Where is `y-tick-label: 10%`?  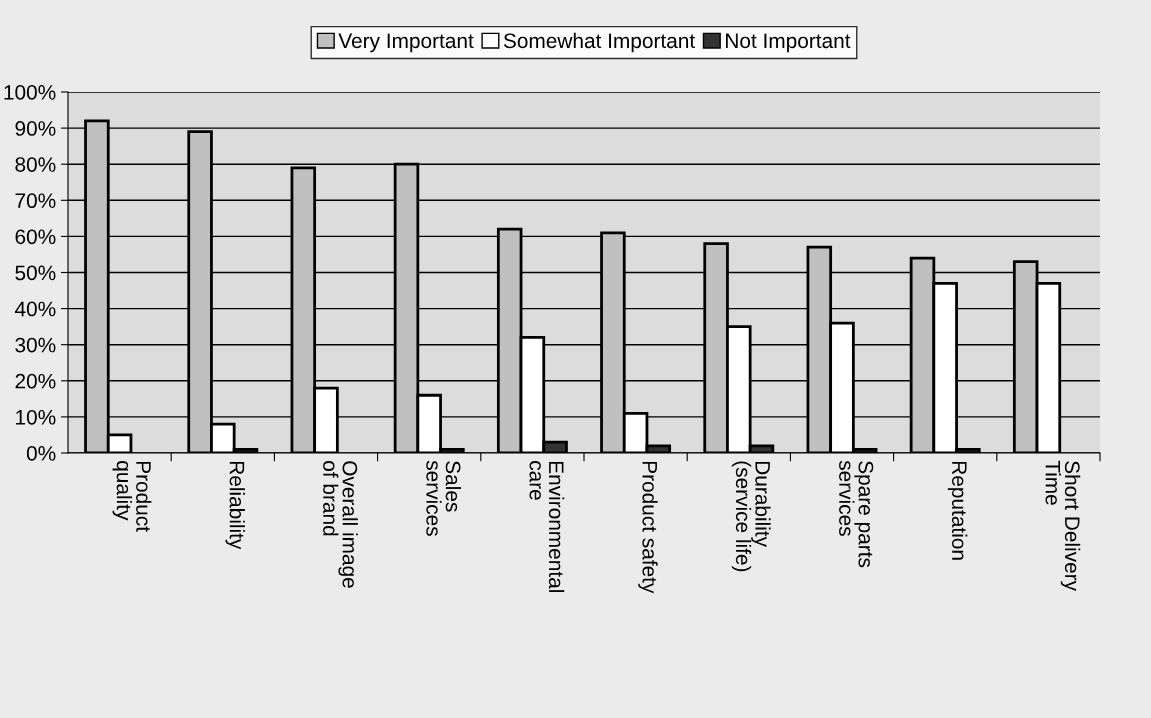 y-tick-label: 10% is located at coordinates (36, 417).